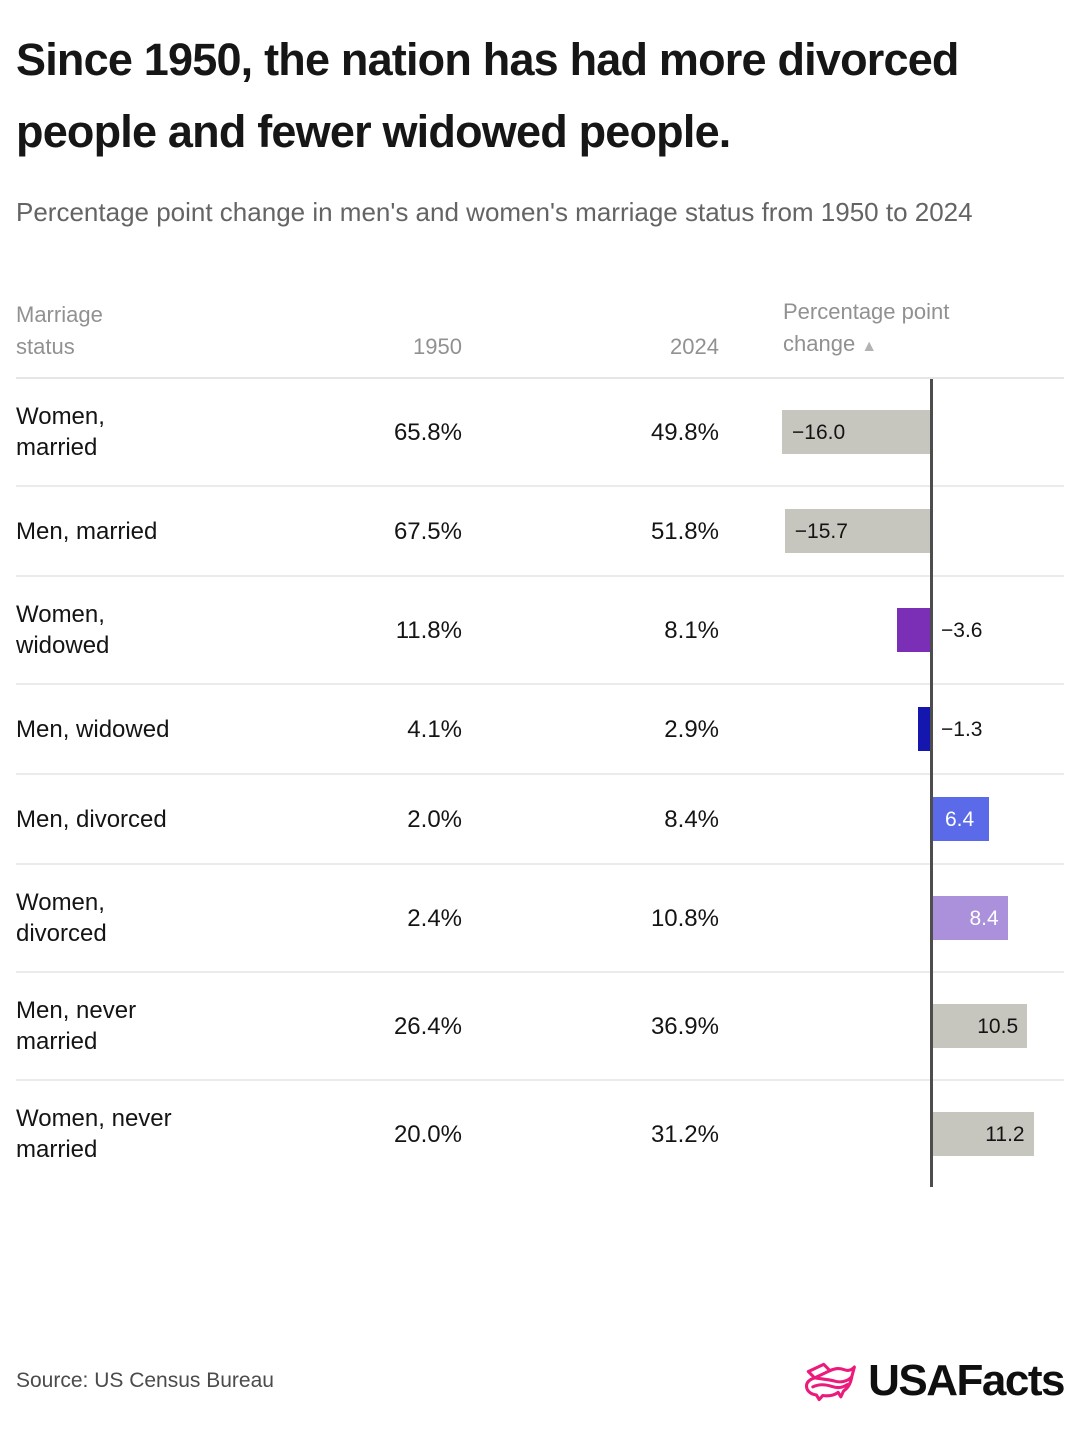  Describe the element at coordinates (427, 531) in the screenshot. I see `value-1950-cell: 67.5%` at that location.